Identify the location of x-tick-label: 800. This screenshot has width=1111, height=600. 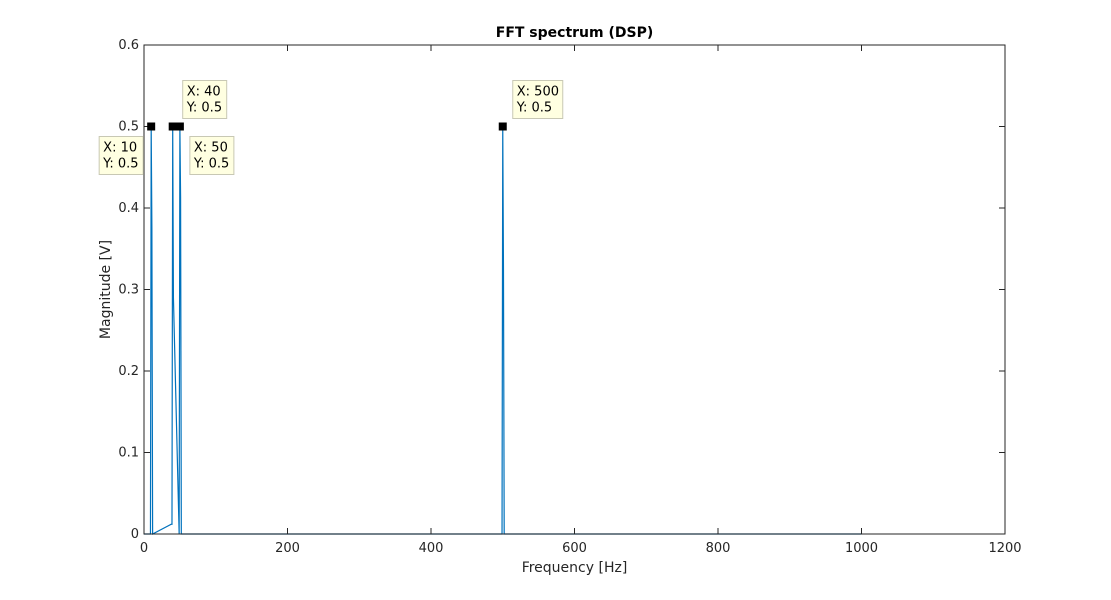
(718, 548).